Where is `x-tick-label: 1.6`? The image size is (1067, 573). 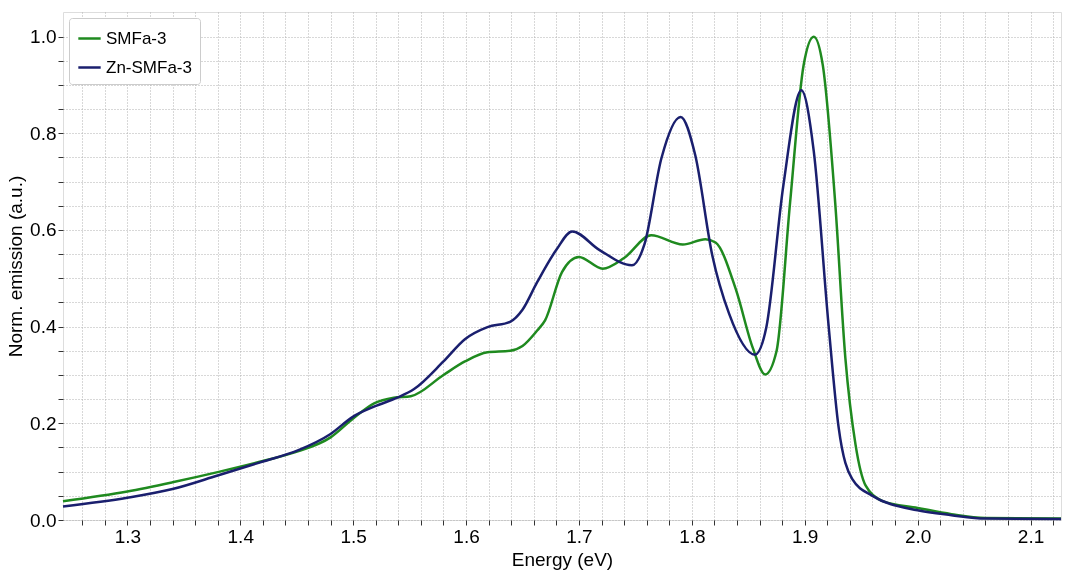
x-tick-label: 1.6 is located at coordinates (466, 536).